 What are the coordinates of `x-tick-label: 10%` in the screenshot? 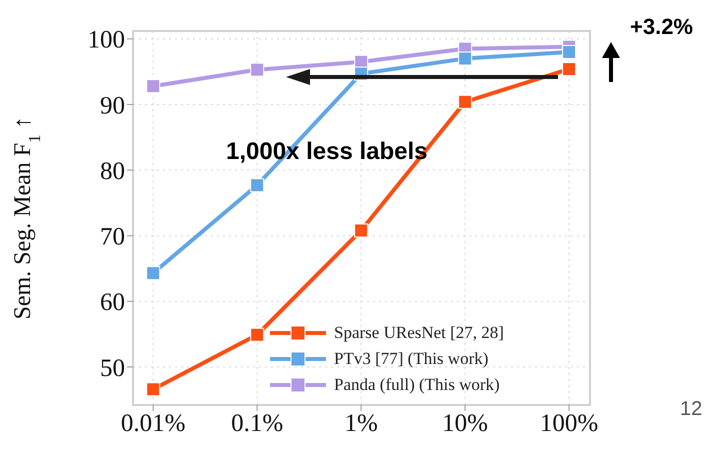 It's located at (465, 423).